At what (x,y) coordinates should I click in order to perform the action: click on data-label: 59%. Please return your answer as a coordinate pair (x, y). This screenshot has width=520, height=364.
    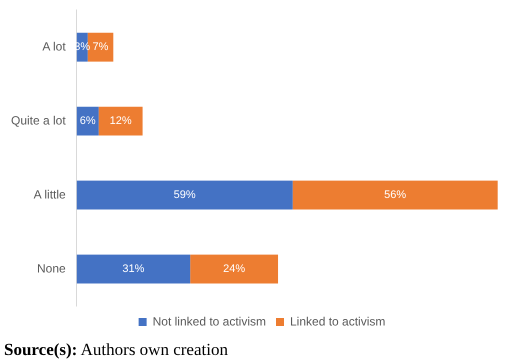
    Looking at the image, I should click on (185, 195).